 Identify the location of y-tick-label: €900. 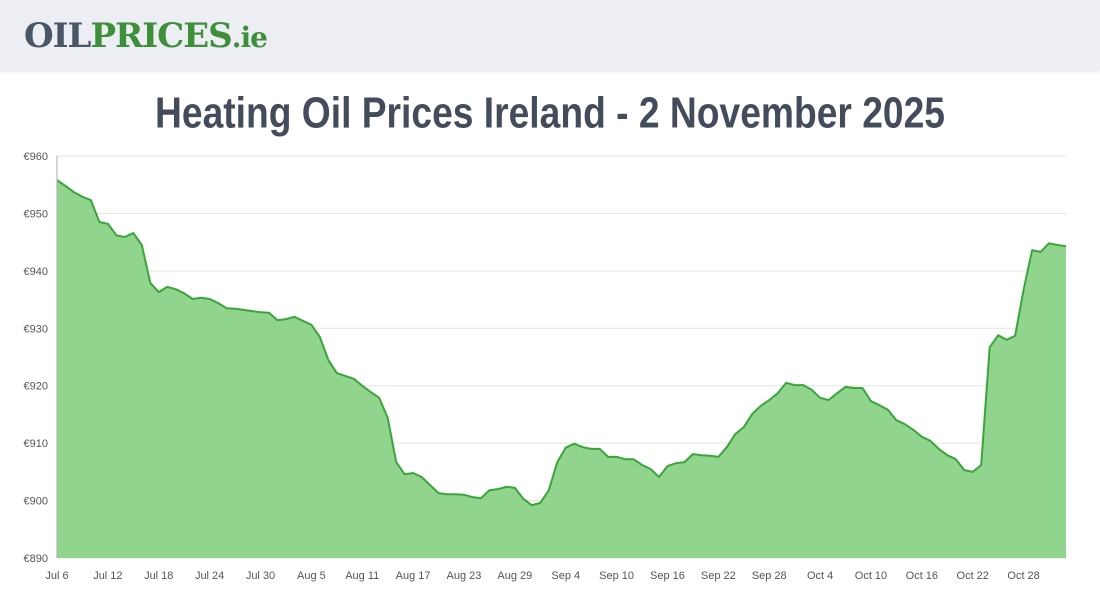
(36, 502).